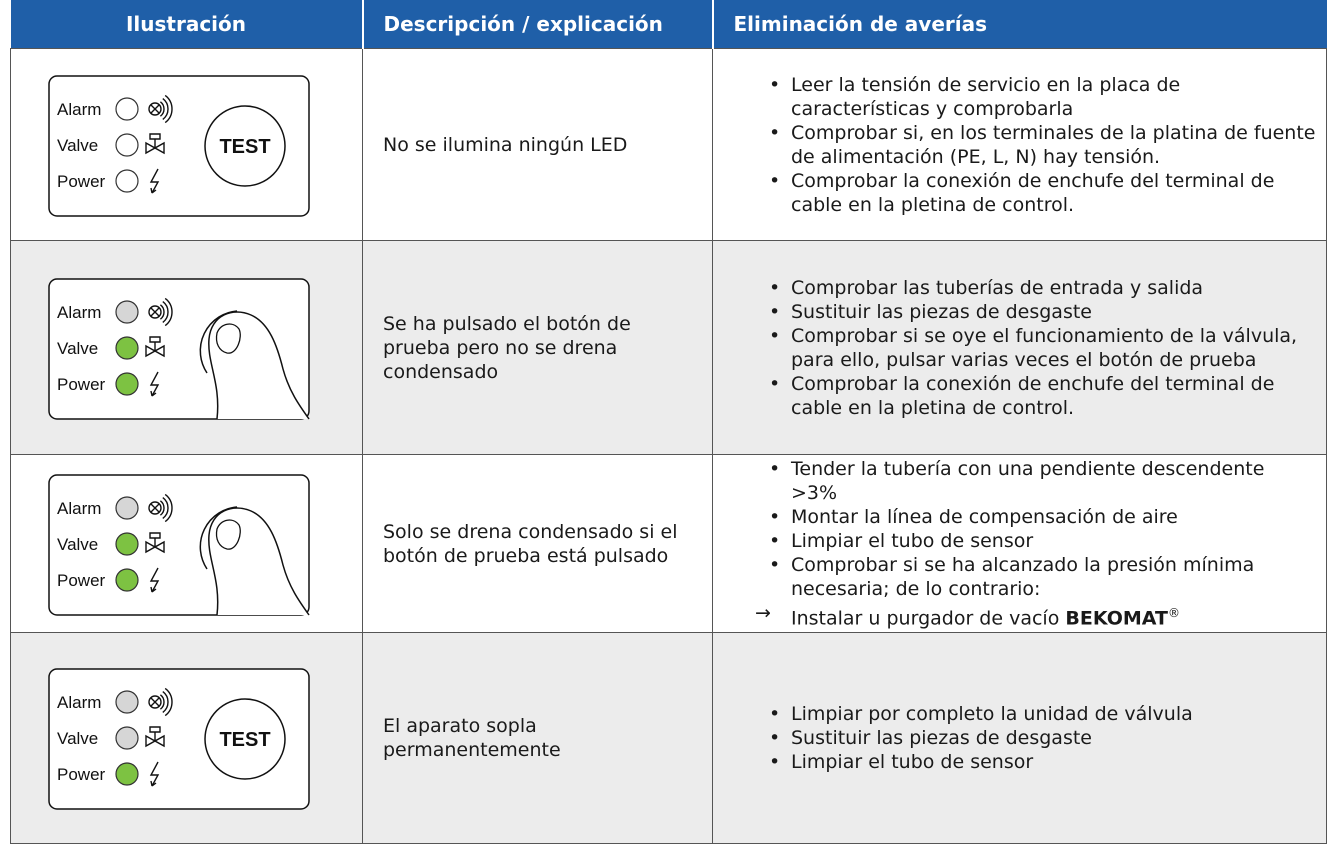 Image resolution: width=1336 pixels, height=844 pixels. Describe the element at coordinates (984, 517) in the screenshot. I see `remedy-text: Montar la línea de compensación de aire` at that location.